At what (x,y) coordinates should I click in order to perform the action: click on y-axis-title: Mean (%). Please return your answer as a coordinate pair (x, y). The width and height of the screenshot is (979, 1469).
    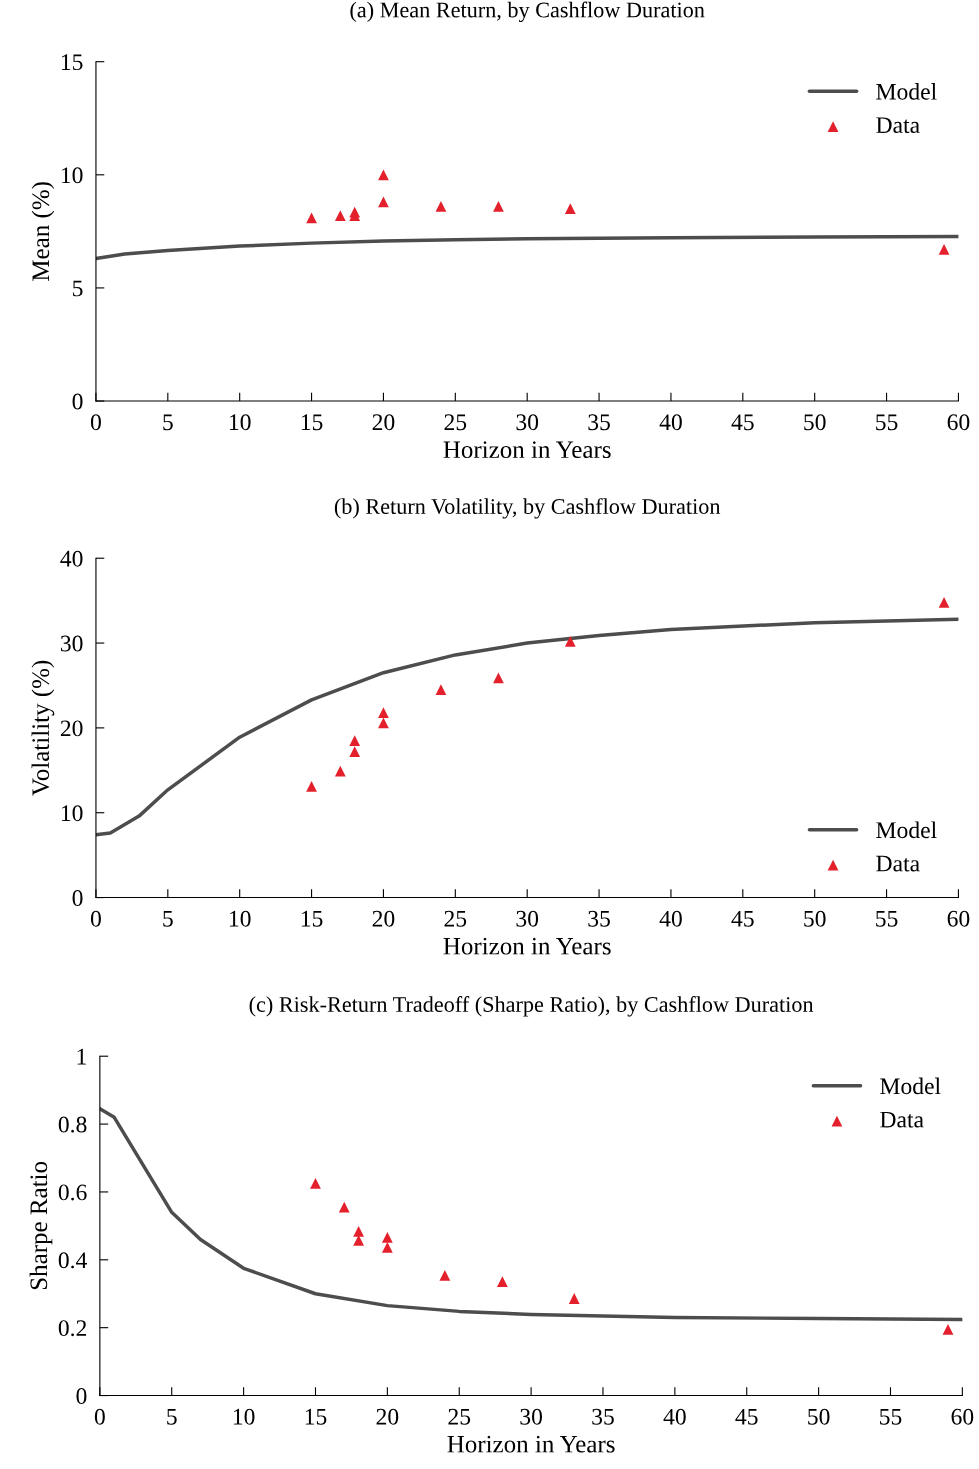
    Looking at the image, I should click on (43, 231).